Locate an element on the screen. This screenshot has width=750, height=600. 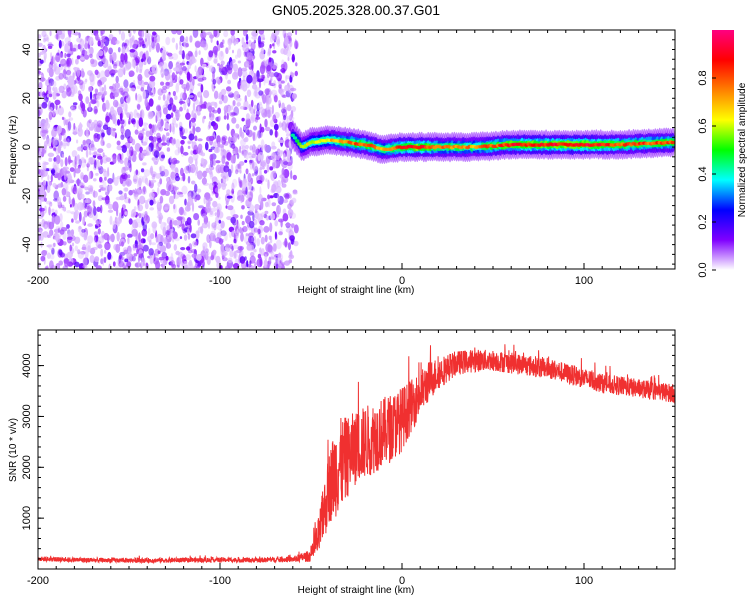
snr-ytick-label: 4000 is located at coordinates (27, 365).